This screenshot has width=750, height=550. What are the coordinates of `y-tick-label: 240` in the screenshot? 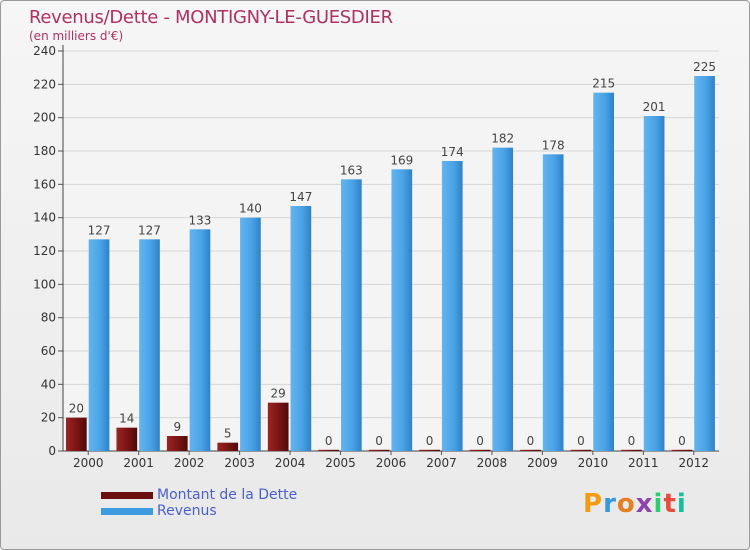 It's located at (44, 51).